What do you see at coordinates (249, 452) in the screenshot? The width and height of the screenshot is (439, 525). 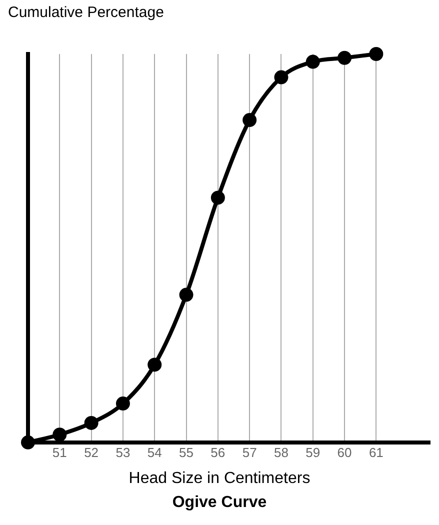 I see `x-tick-label: 57` at bounding box center [249, 452].